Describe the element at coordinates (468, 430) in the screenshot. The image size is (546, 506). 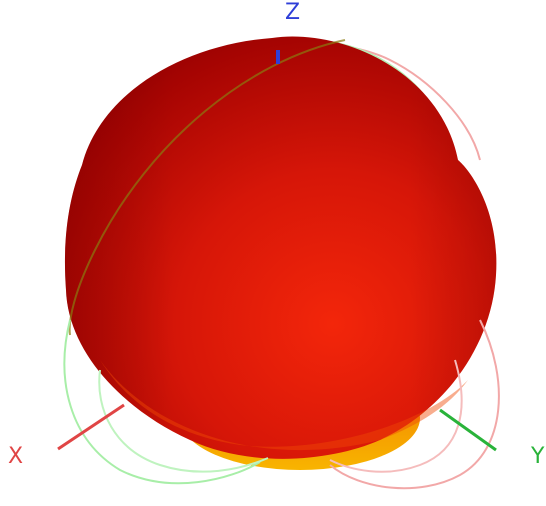
I see `y-axis-line` at that location.